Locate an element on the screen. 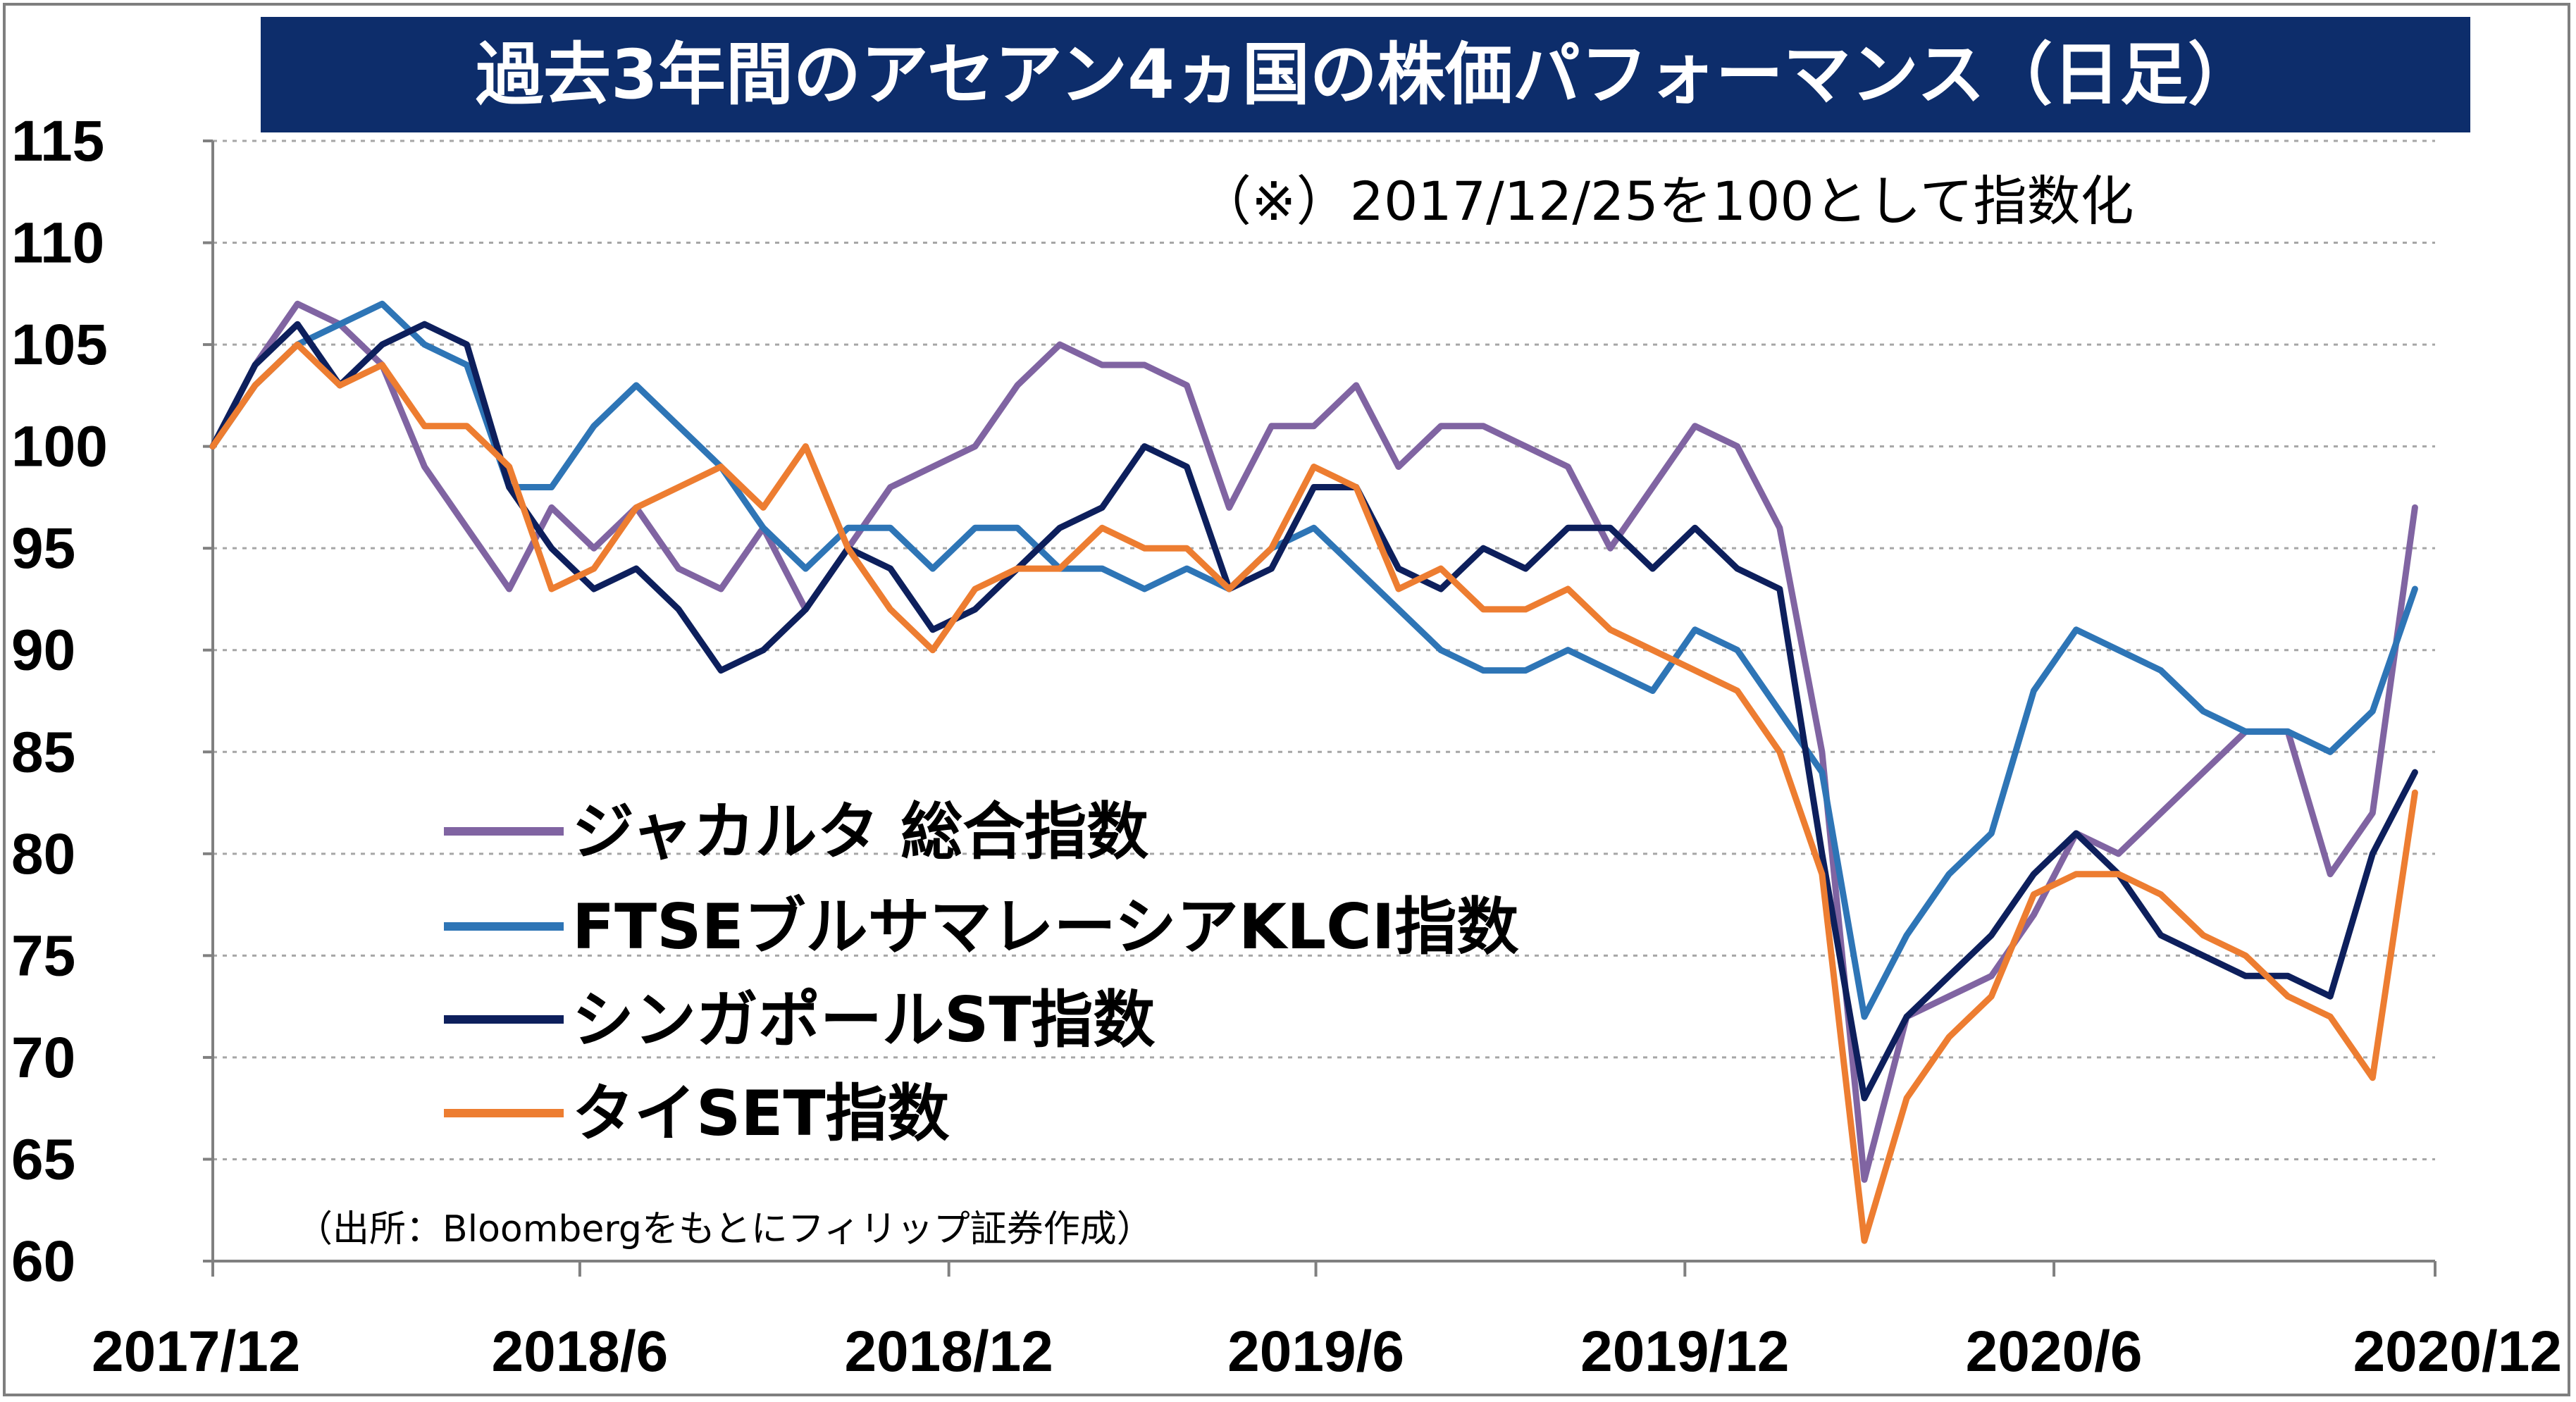  title-banner is located at coordinates (1365, 74).